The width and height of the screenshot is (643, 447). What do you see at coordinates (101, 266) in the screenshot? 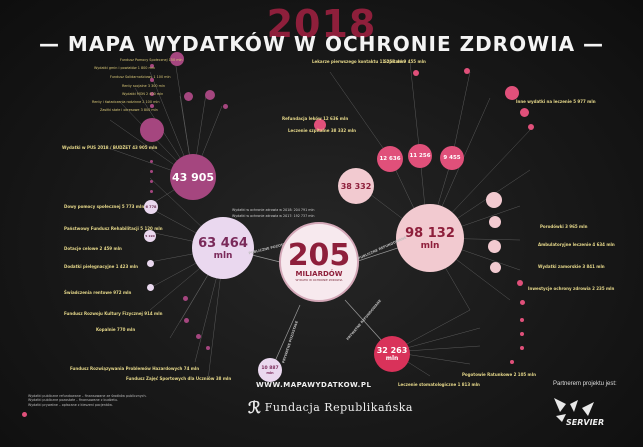
I see `label-left: Dodatki pielęgnacyjne 1 423 mln` at bounding box center [101, 266].